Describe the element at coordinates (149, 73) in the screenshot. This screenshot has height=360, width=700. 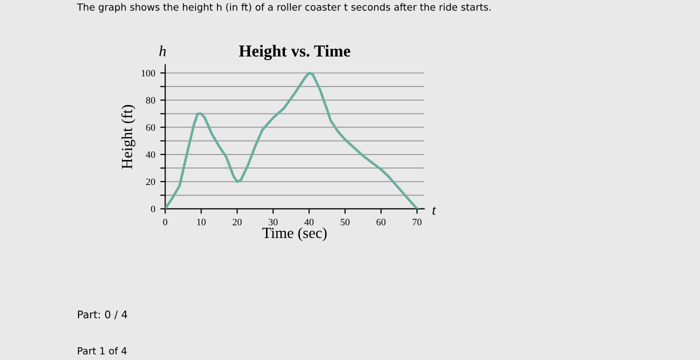
I see `y-tick-label: 100` at that location.